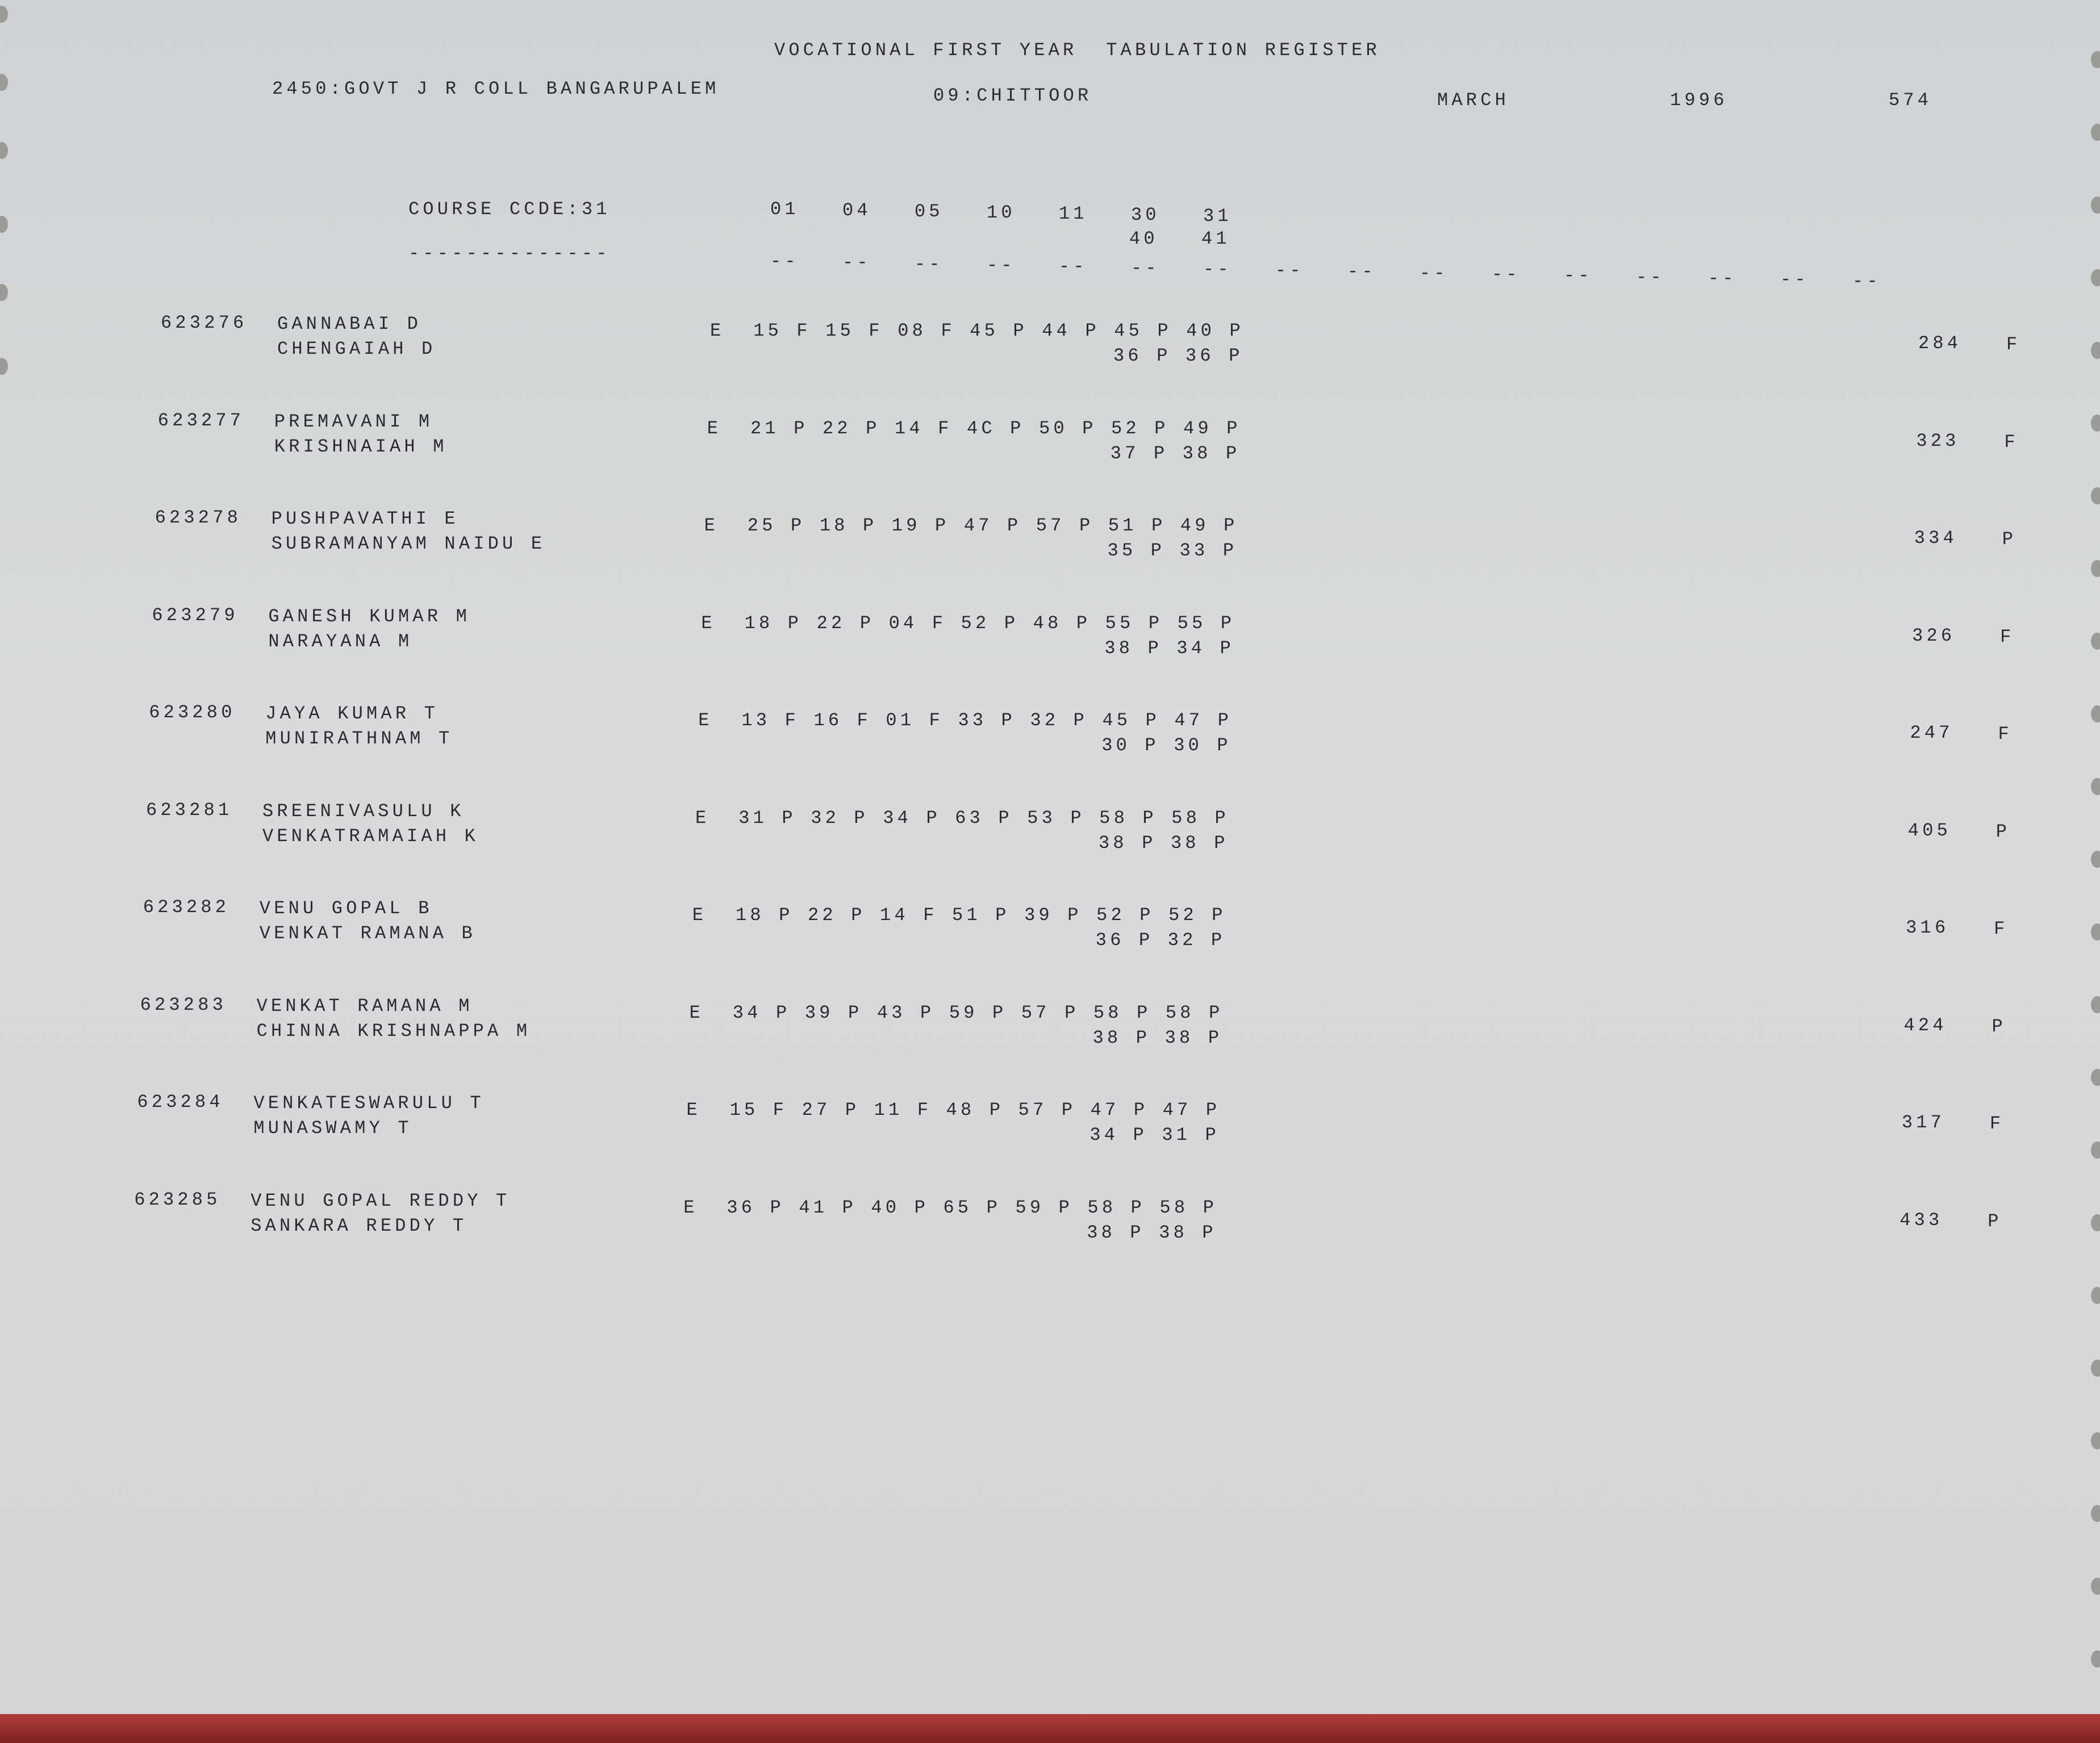  Describe the element at coordinates (1923, 1122) in the screenshot. I see `total-marks: 317` at that location.